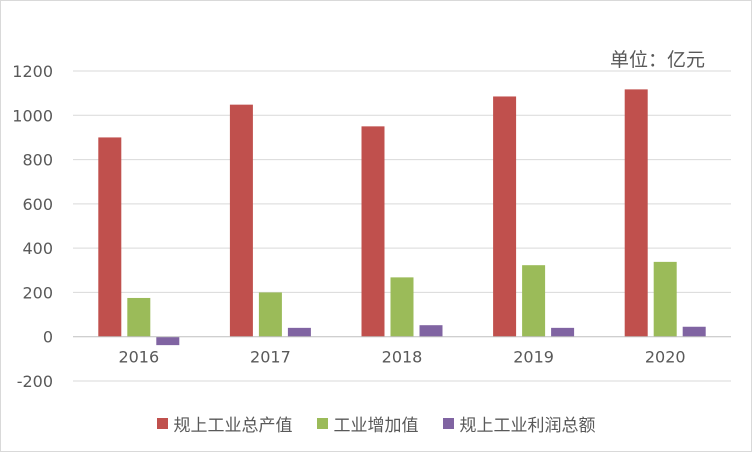  I want to click on y-tick-label: 400, so click(37, 248).